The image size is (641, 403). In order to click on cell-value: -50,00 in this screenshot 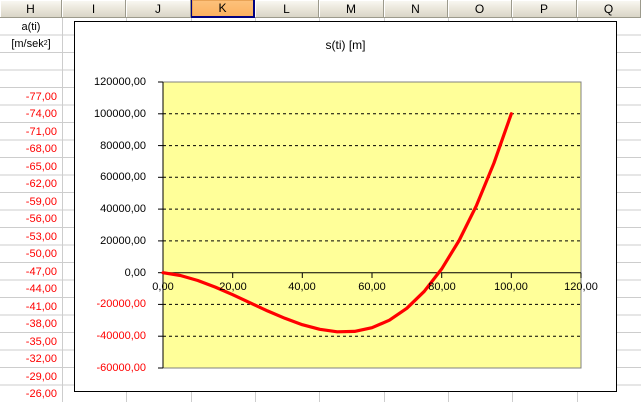, I will do `click(31, 255)`.